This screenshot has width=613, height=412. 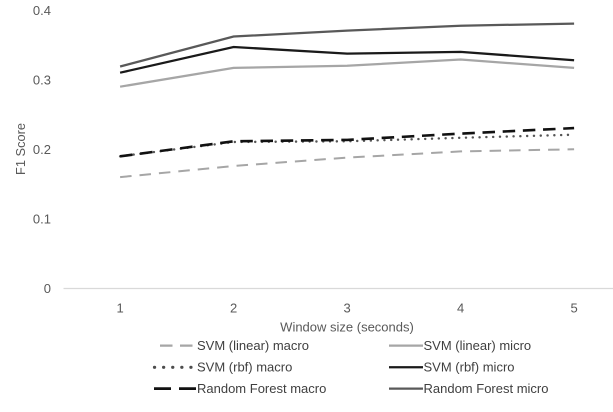 What do you see at coordinates (573, 308) in the screenshot?
I see `svg-text: 5` at bounding box center [573, 308].